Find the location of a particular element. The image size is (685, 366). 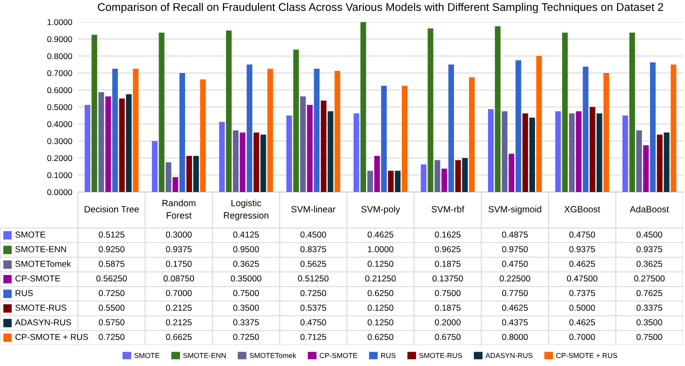

y-tick-label: 0.1000 is located at coordinates (59, 175).